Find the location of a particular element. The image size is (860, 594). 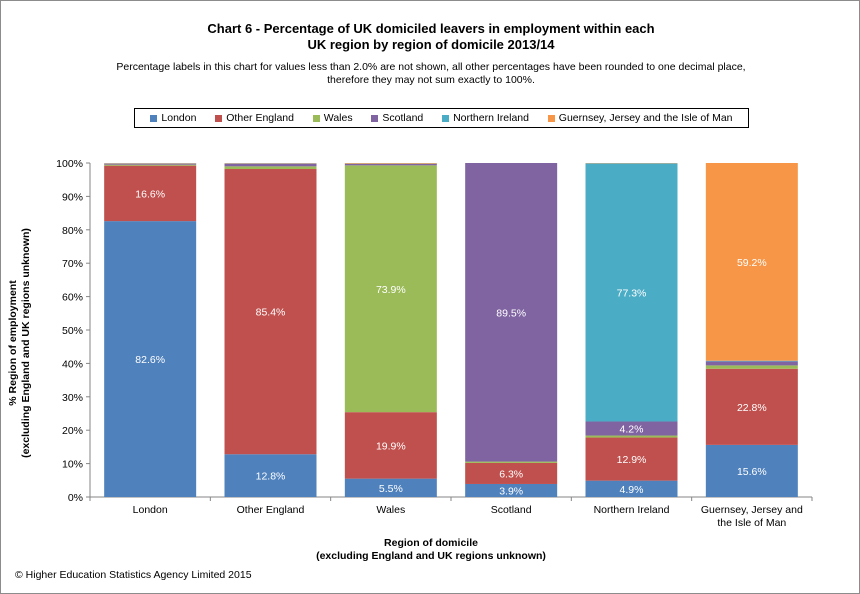

legend-item-other-england: Other England is located at coordinates (254, 118).